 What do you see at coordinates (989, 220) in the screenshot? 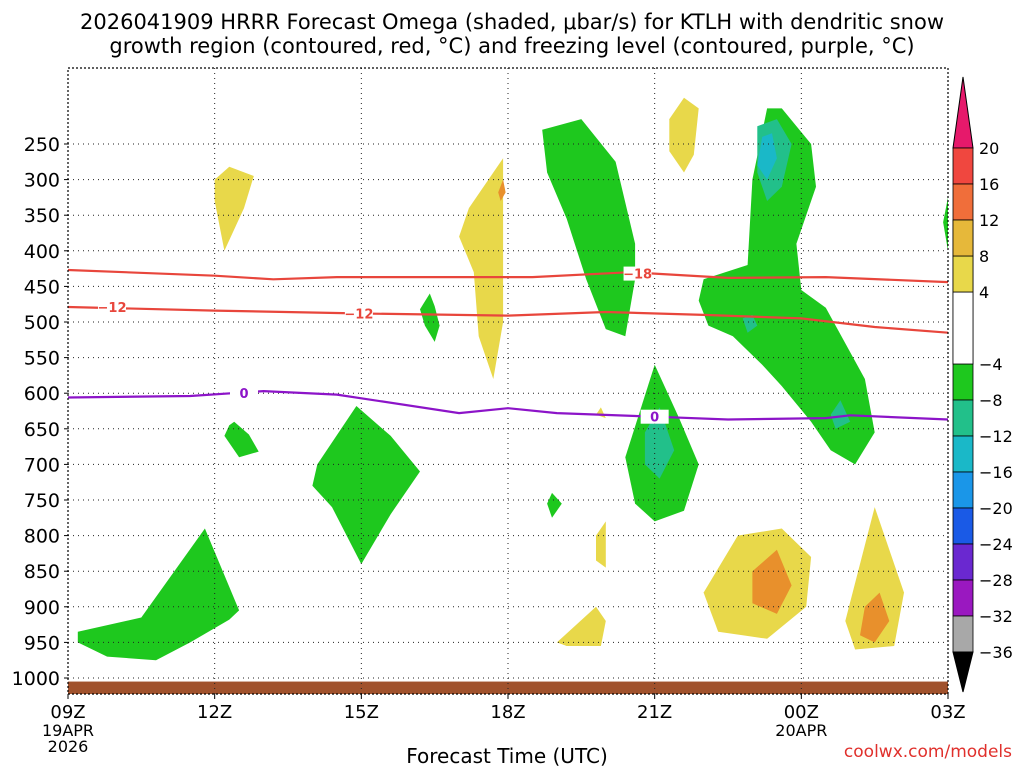
I see `colorbar-label-2: 12` at bounding box center [989, 220].